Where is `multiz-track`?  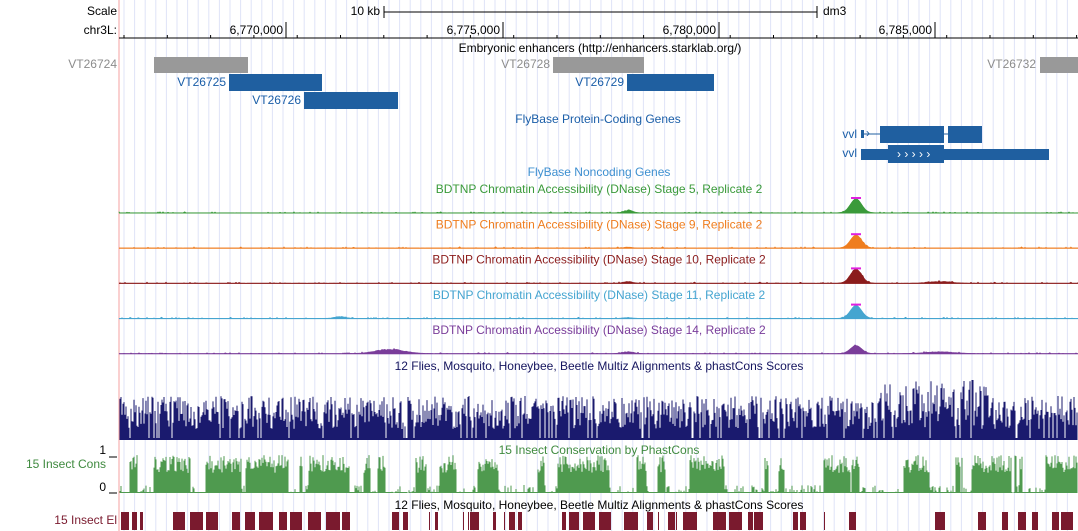
multiz-track is located at coordinates (598, 410).